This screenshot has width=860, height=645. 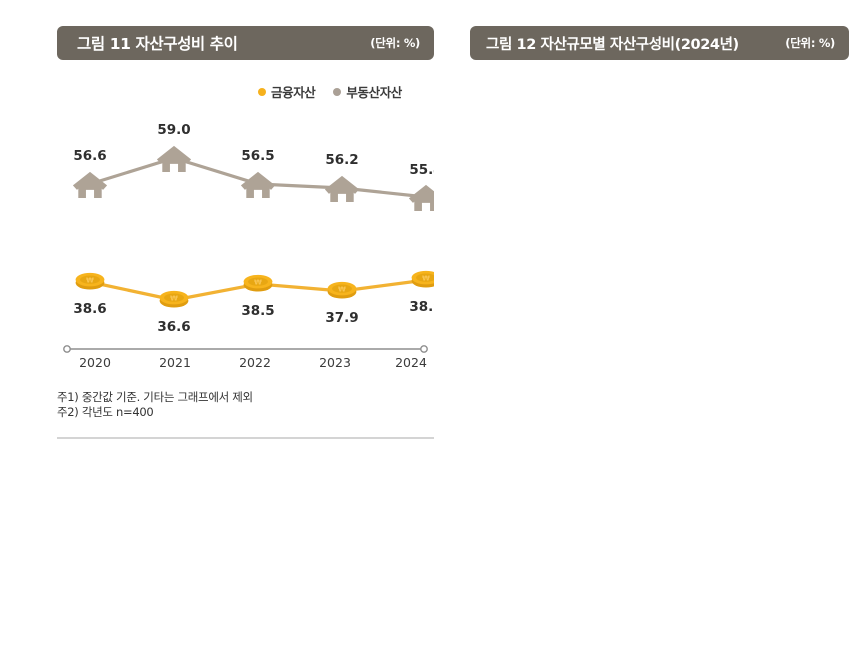 I want to click on house-marker-2024, so click(x=421, y=197).